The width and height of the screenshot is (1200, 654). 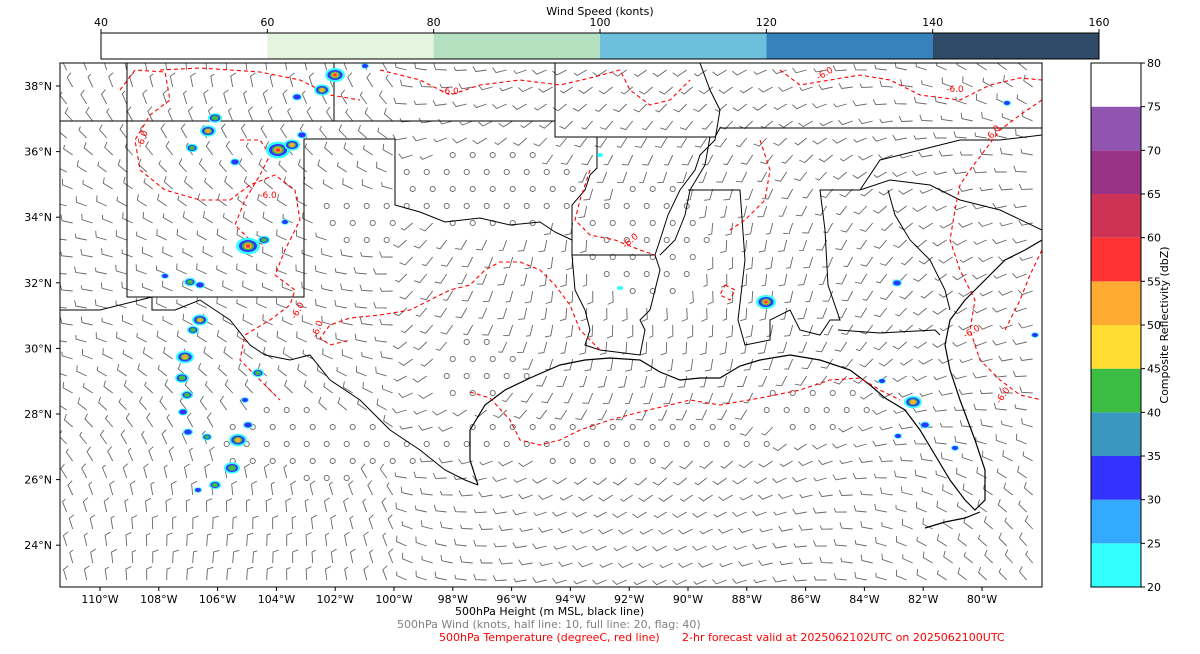 What do you see at coordinates (952, 520) in the screenshot?
I see `florida-keys` at bounding box center [952, 520].